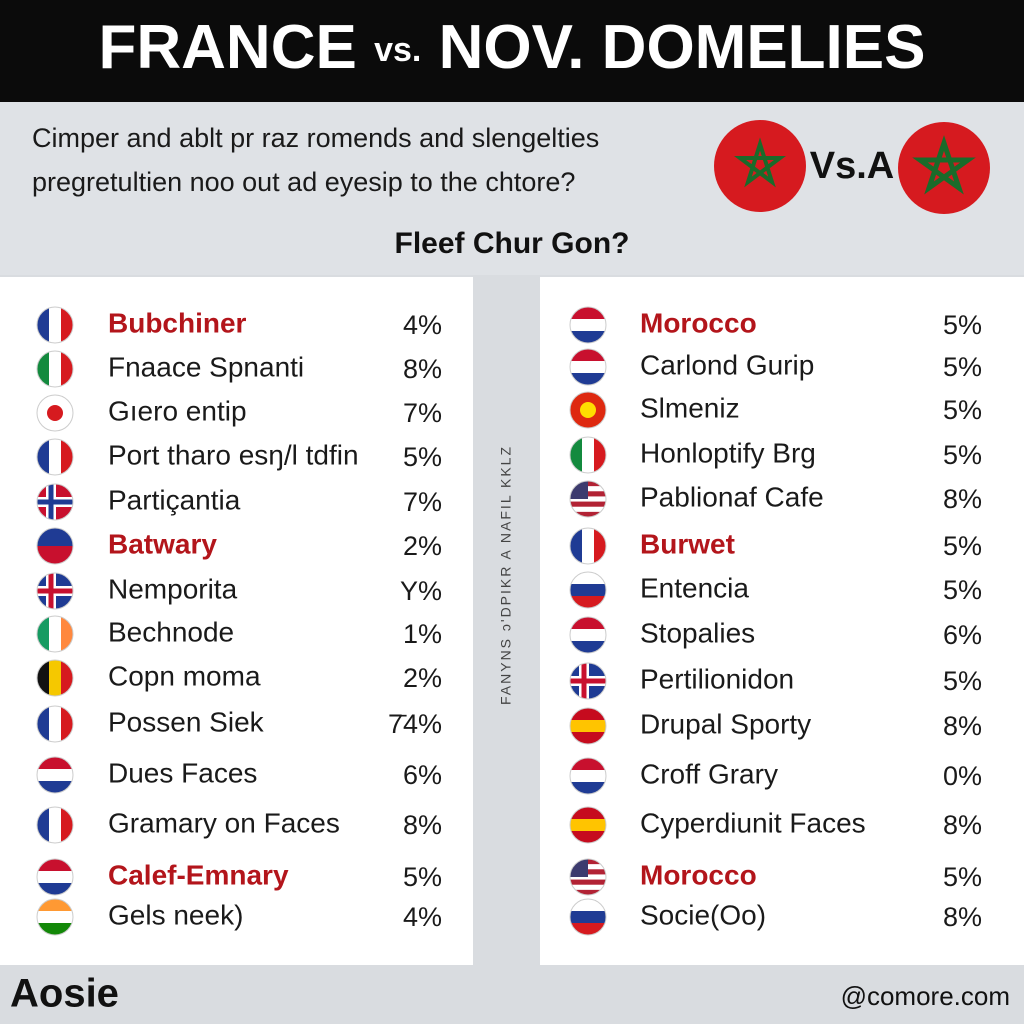 The width and height of the screenshot is (1024, 1024). Describe the element at coordinates (962, 776) in the screenshot. I see `row-value: 0%` at that location.